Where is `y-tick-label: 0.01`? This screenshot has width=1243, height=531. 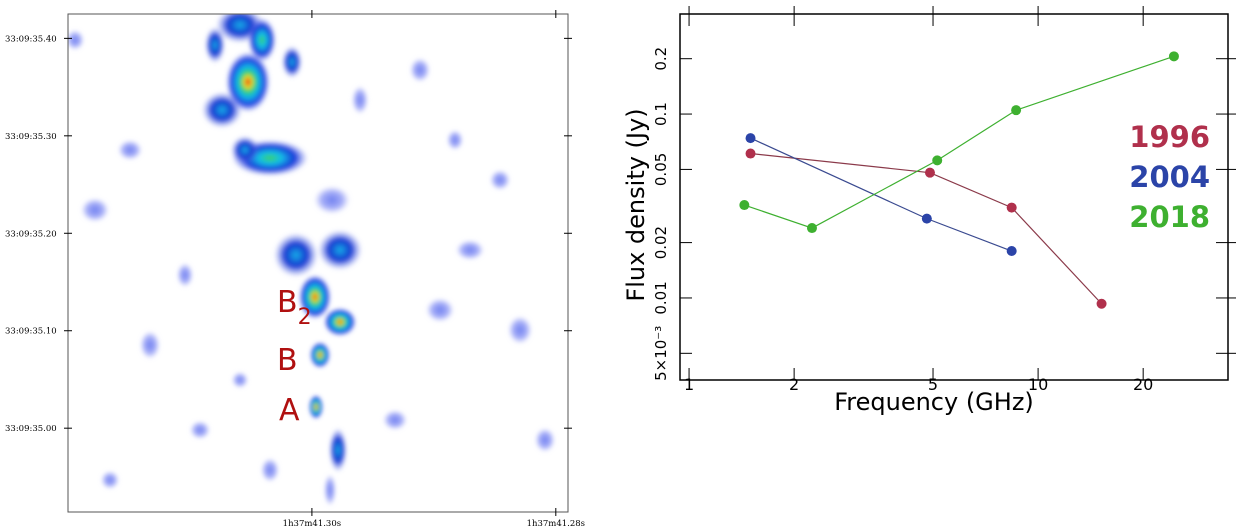 y-tick-label: 0.01 is located at coordinates (661, 297).